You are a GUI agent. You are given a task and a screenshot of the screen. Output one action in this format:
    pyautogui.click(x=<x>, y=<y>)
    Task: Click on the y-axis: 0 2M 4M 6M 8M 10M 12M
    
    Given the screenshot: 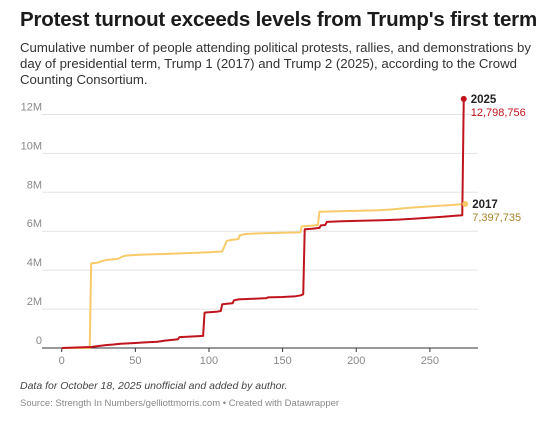 What is the action you would take?
    pyautogui.click(x=31, y=224)
    